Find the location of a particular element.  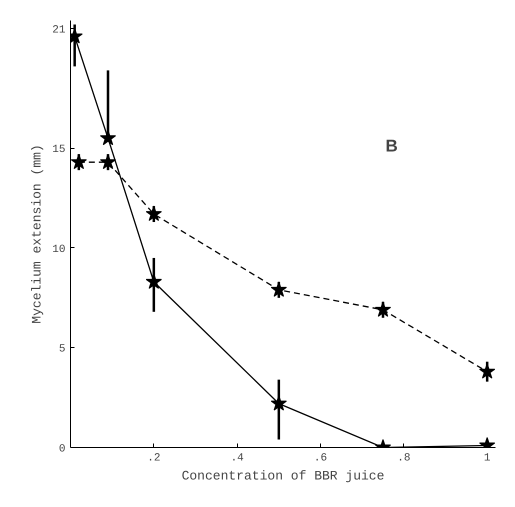

x-tick-label: 1 is located at coordinates (487, 458).